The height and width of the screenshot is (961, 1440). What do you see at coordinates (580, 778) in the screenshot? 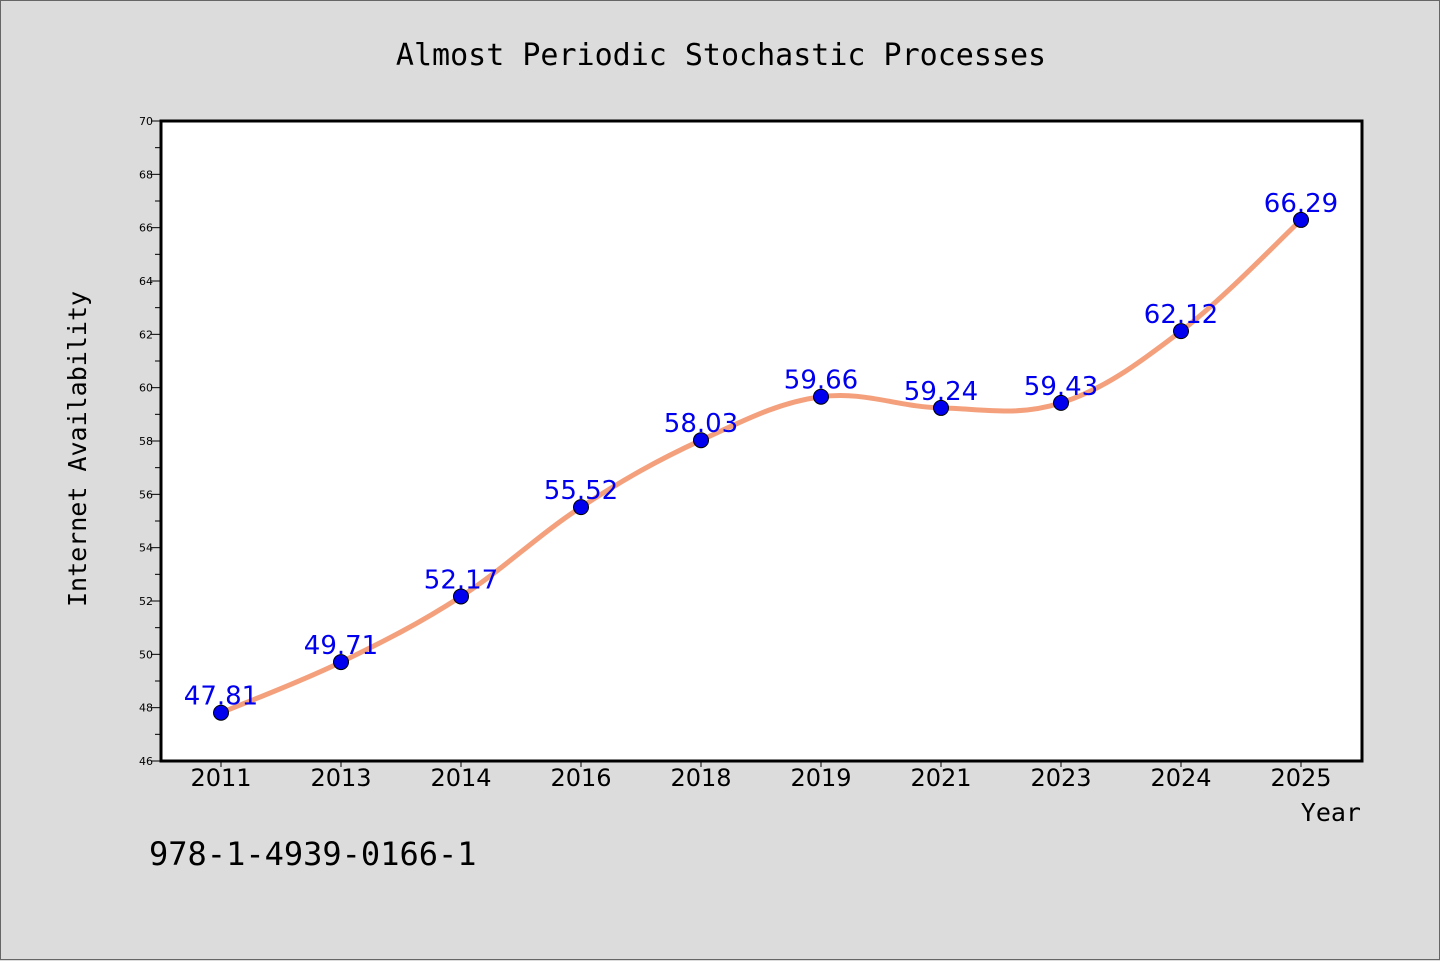
I see `x-tick-label: 2016` at bounding box center [580, 778].